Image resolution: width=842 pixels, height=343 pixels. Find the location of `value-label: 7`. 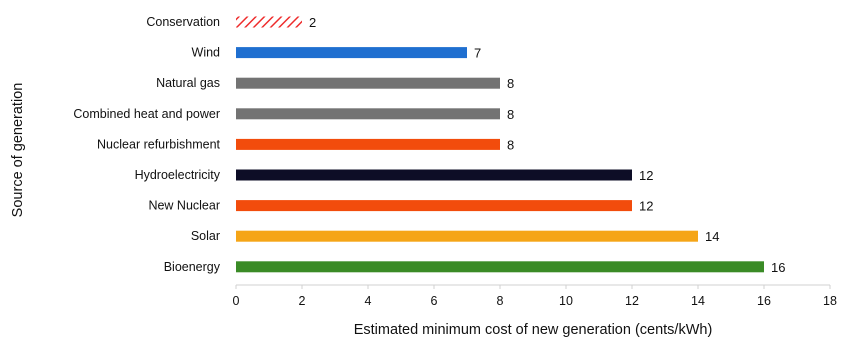

value-label: 7 is located at coordinates (477, 53).